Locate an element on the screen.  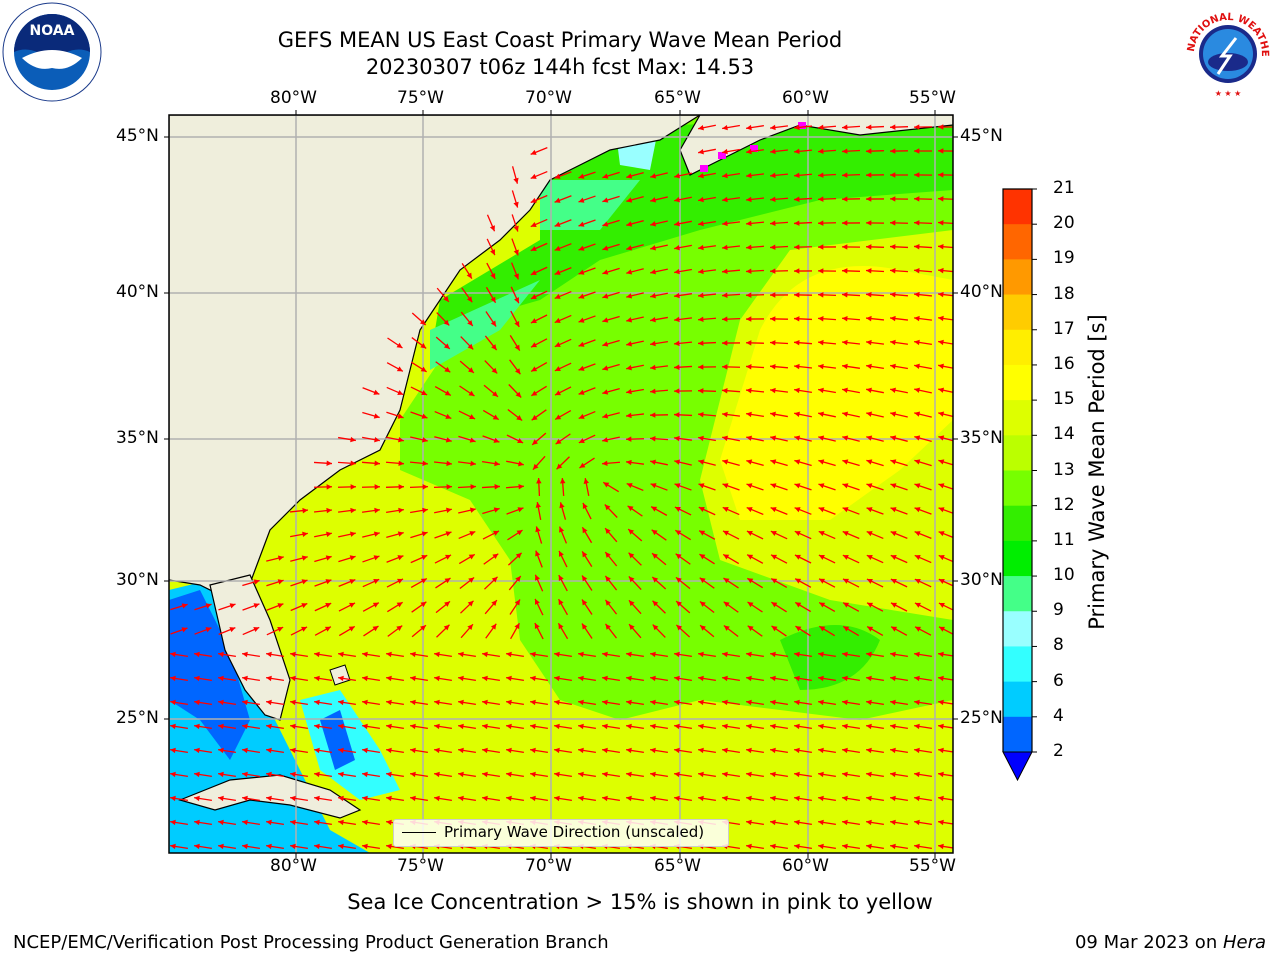
colorbar-tick-label: 14 is located at coordinates (1064, 434).